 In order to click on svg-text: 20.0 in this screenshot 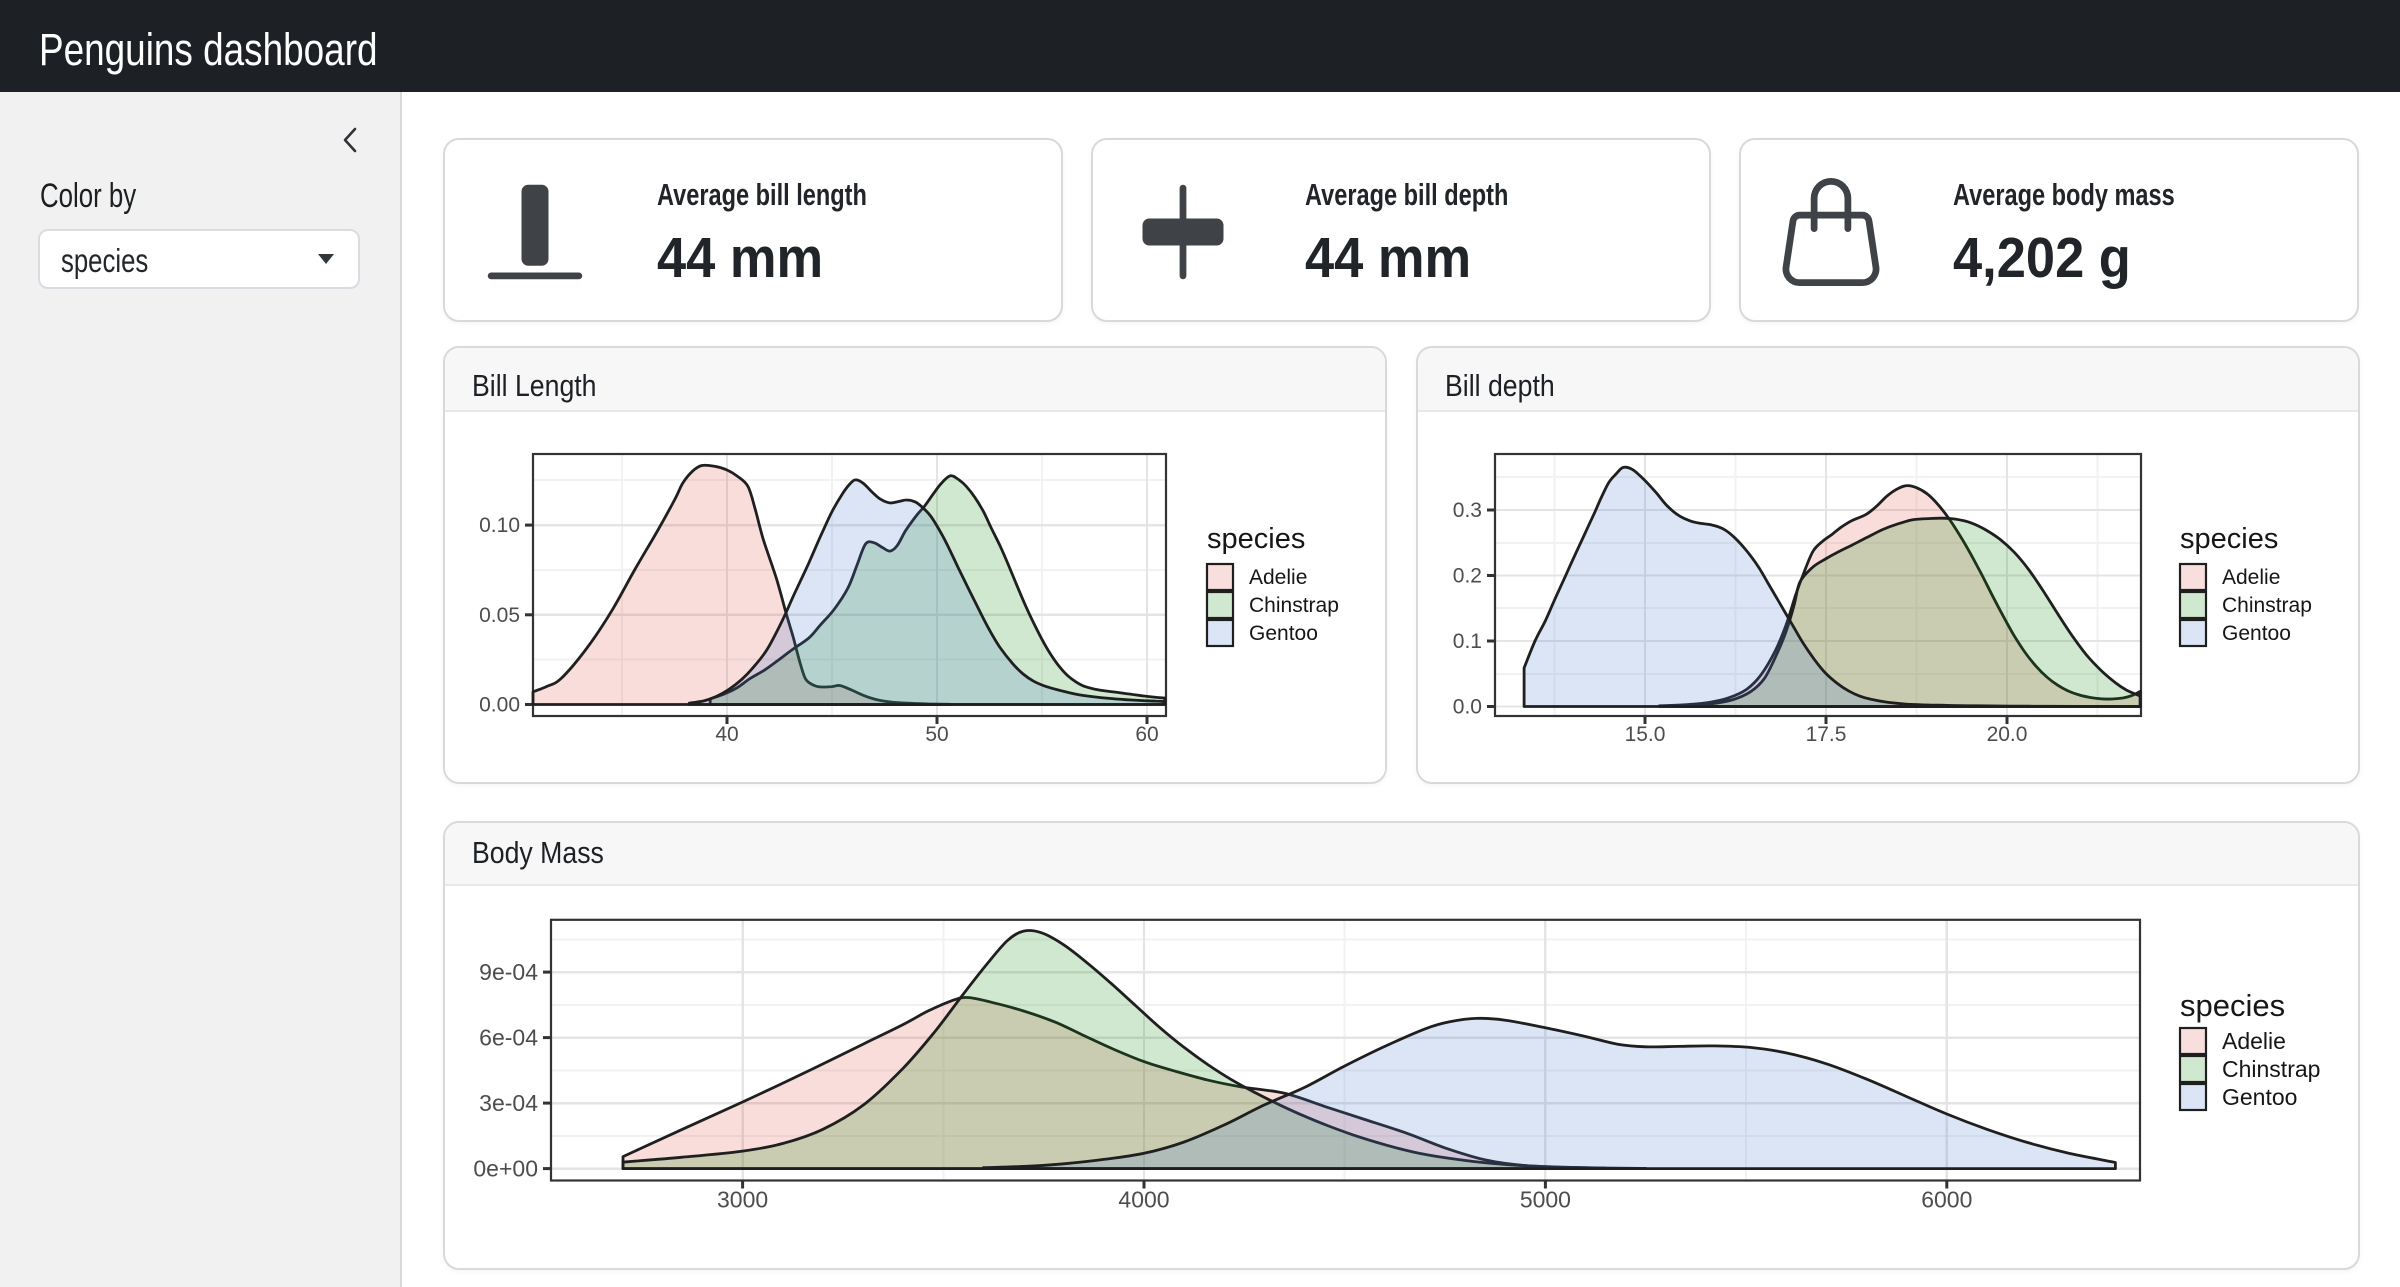, I will do `click(2007, 734)`.